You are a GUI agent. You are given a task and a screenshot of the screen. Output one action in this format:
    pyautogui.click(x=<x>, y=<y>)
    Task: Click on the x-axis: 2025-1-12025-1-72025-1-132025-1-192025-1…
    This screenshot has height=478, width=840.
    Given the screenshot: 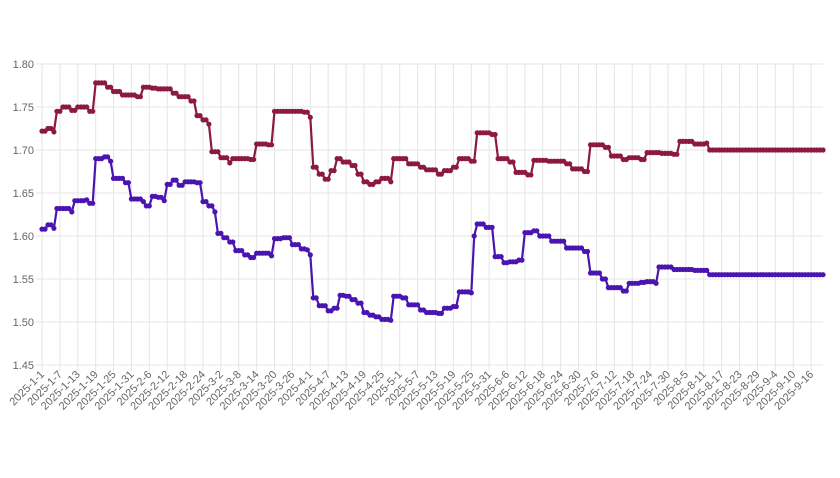 What is the action you would take?
    pyautogui.click(x=411, y=391)
    